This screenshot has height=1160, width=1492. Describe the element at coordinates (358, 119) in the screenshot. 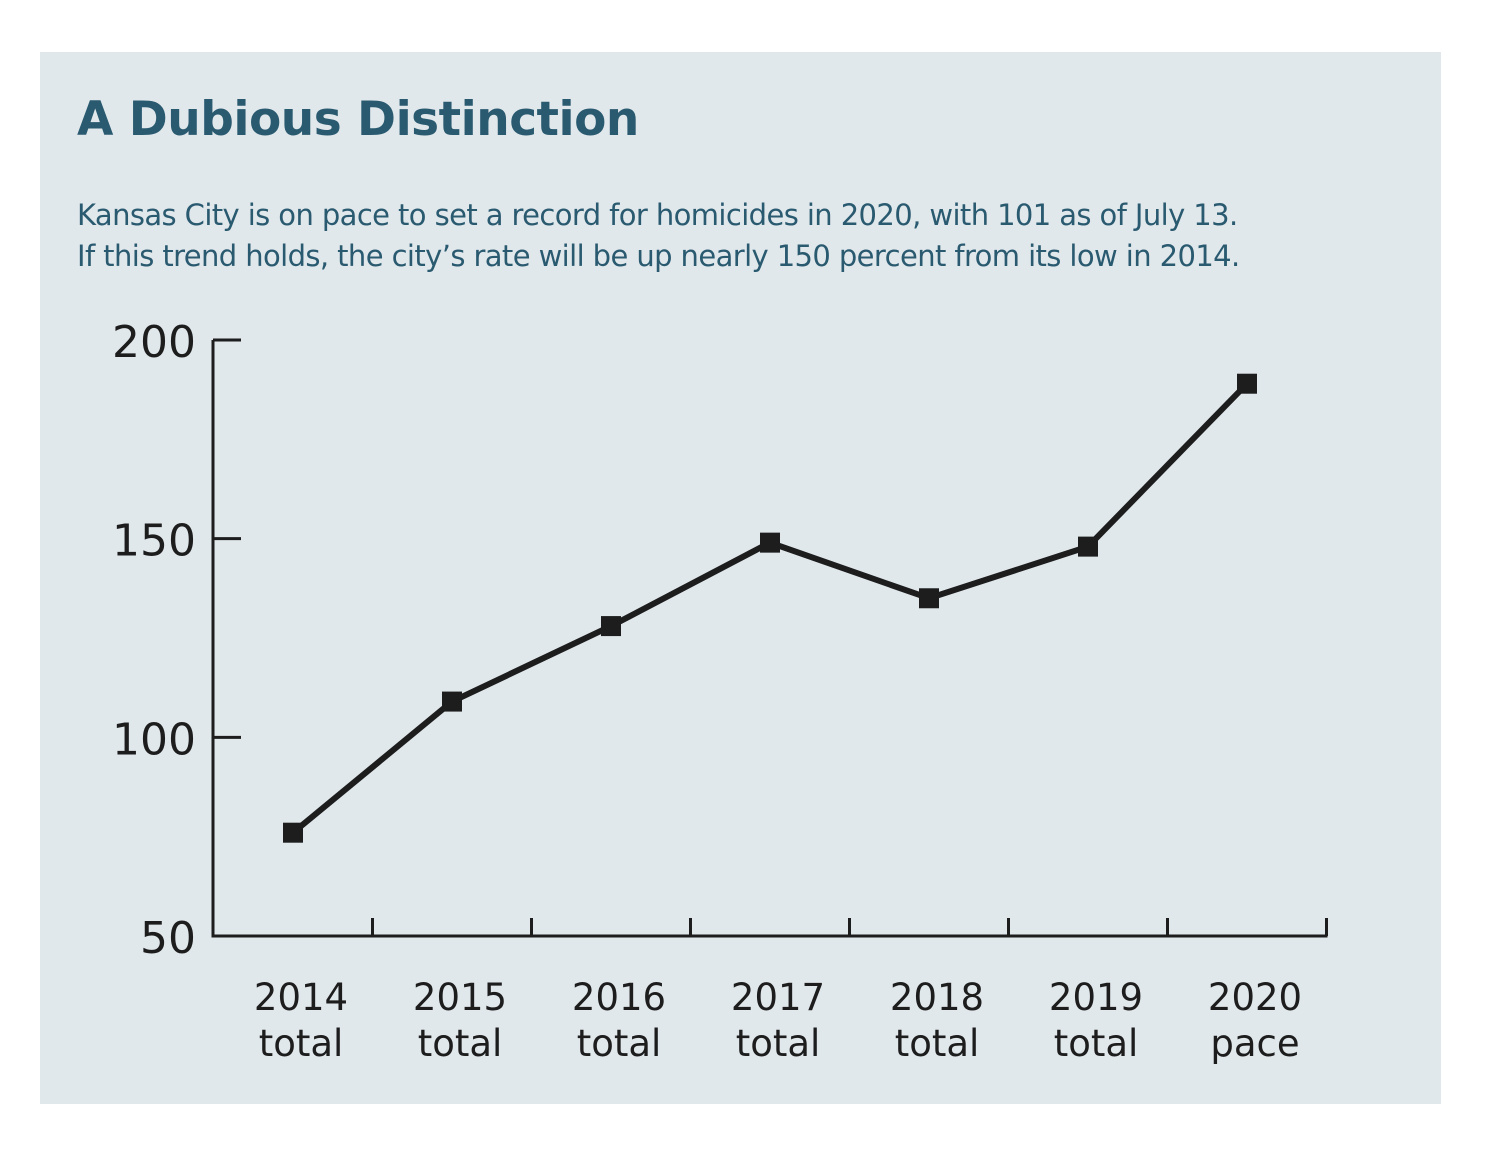

I see `chart-title: A Dubious Distinction` at that location.